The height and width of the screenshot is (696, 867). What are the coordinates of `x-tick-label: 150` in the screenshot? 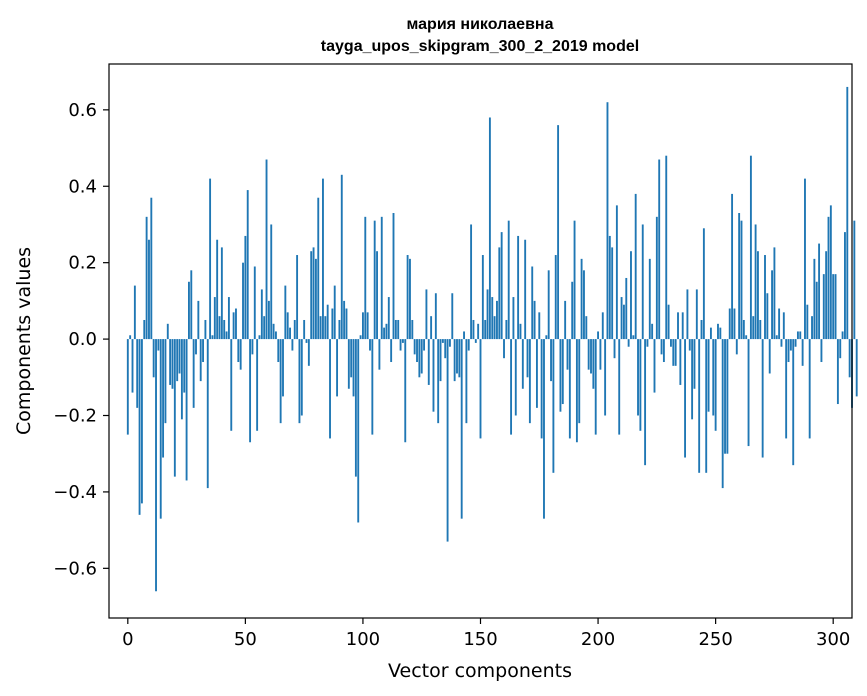 It's located at (480, 639).